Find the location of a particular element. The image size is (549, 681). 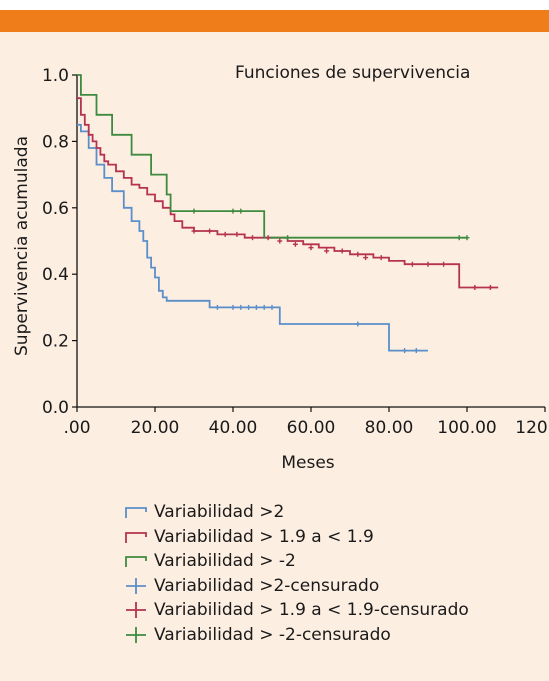

header-bar is located at coordinates (274, 21).